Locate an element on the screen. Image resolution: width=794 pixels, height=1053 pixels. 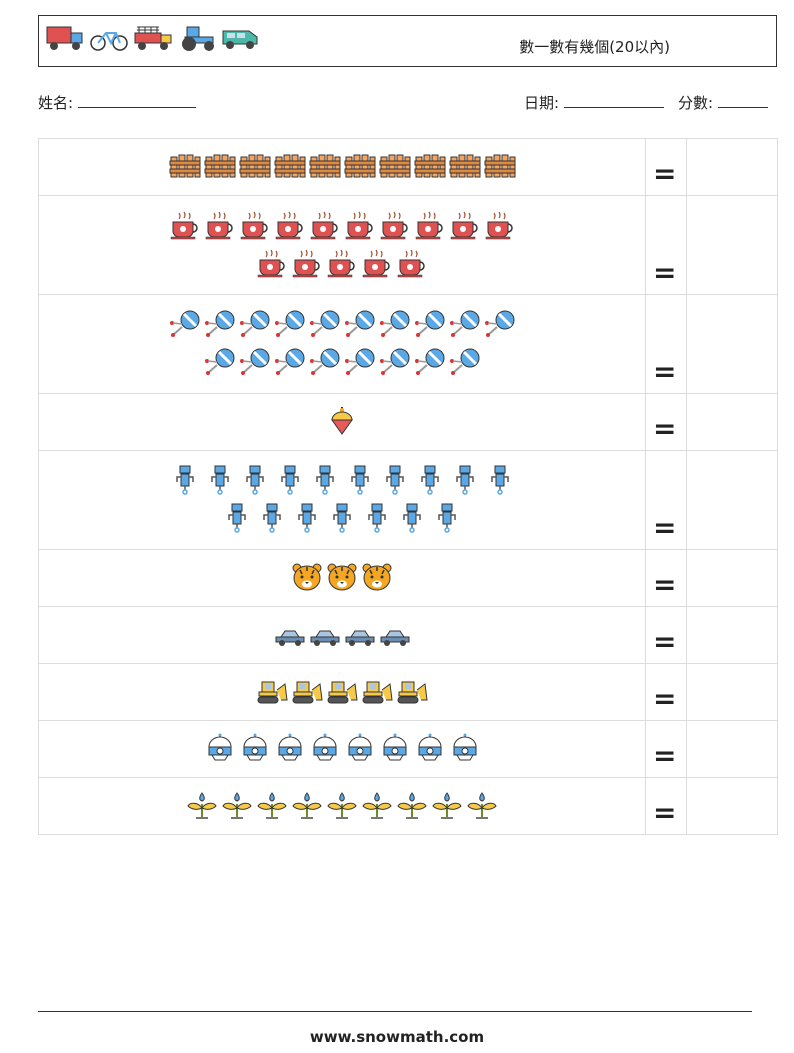
name-label: 姓名: is located at coordinates (56, 103).